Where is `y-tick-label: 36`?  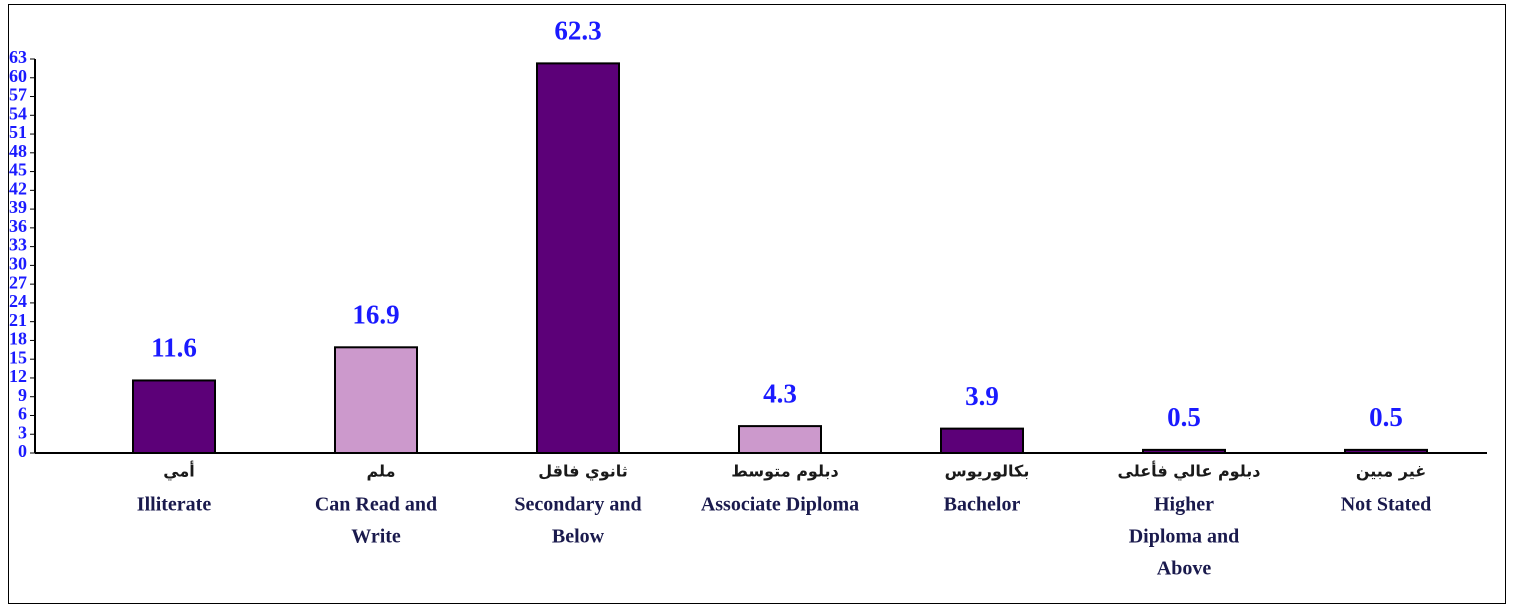
y-tick-label: 36 is located at coordinates (18, 226).